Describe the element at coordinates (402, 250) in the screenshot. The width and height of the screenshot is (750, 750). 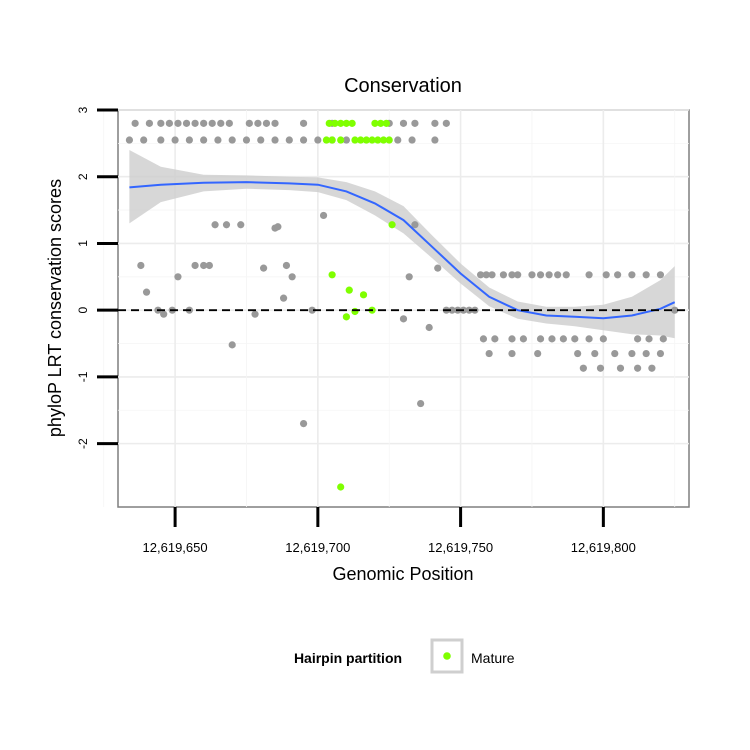
I see `smooth-fit-layer` at that location.